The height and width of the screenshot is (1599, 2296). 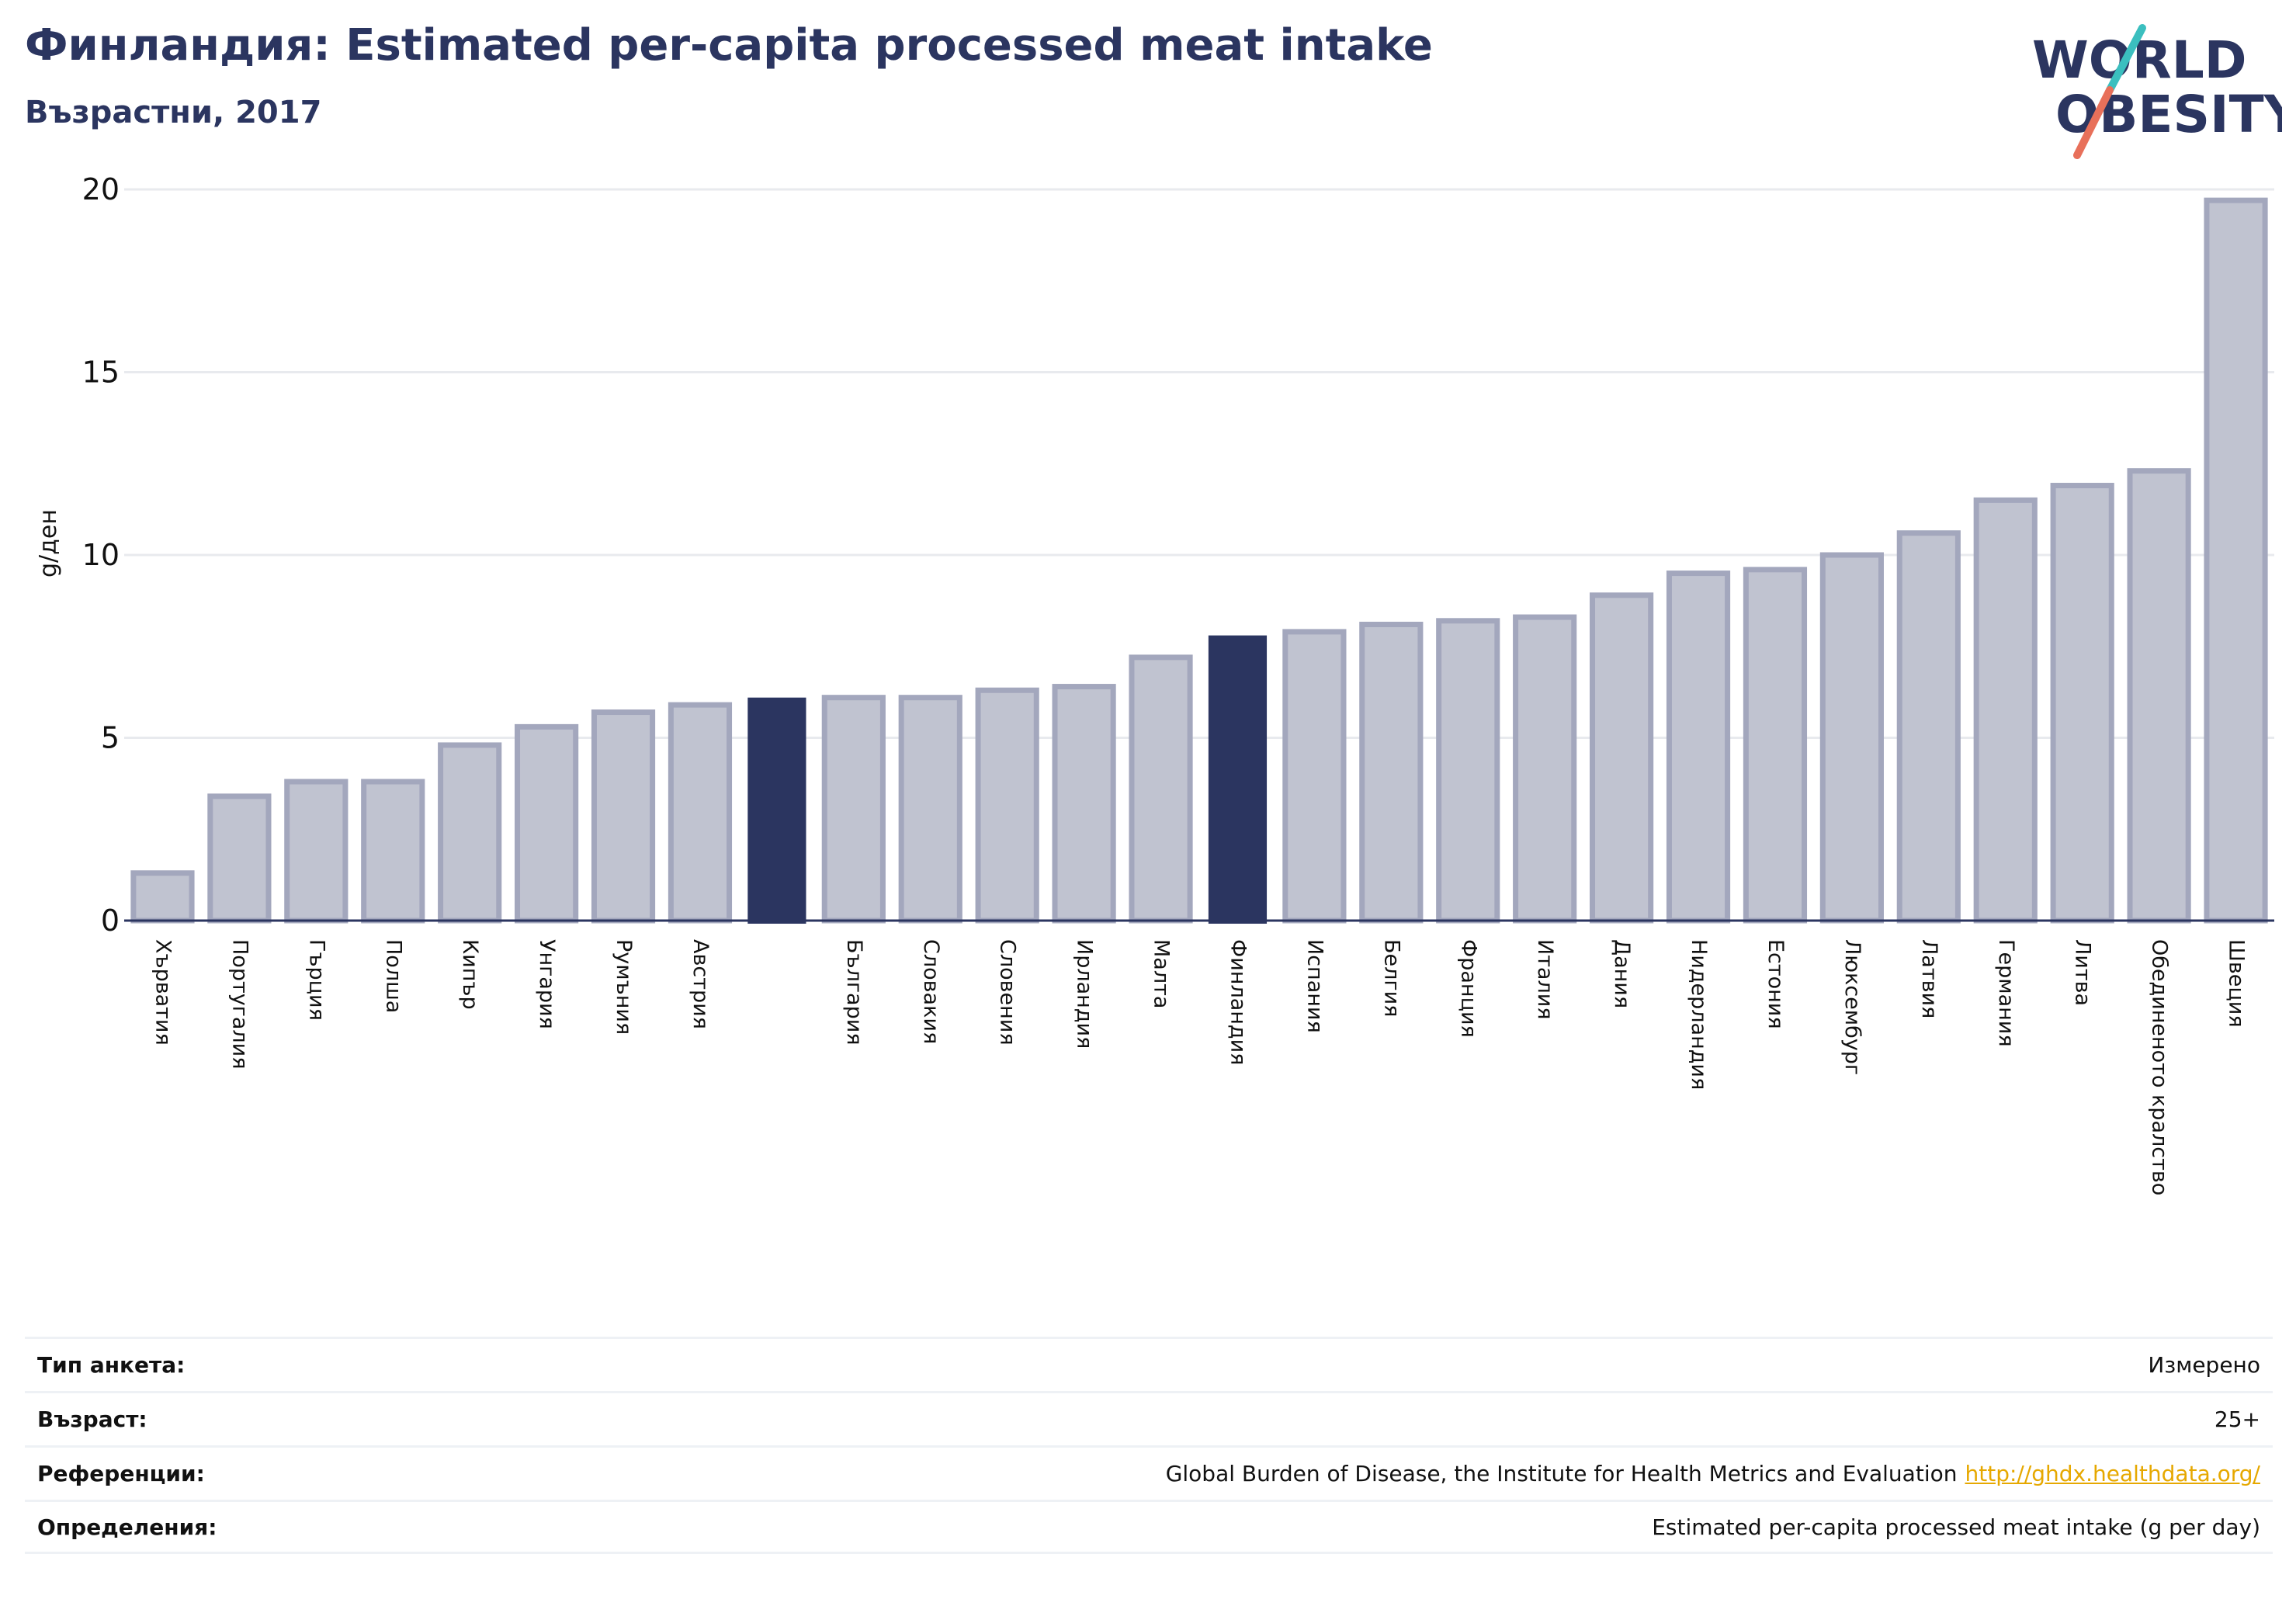 What do you see at coordinates (2006, 993) in the screenshot?
I see `x-tick-label: Германия` at bounding box center [2006, 993].